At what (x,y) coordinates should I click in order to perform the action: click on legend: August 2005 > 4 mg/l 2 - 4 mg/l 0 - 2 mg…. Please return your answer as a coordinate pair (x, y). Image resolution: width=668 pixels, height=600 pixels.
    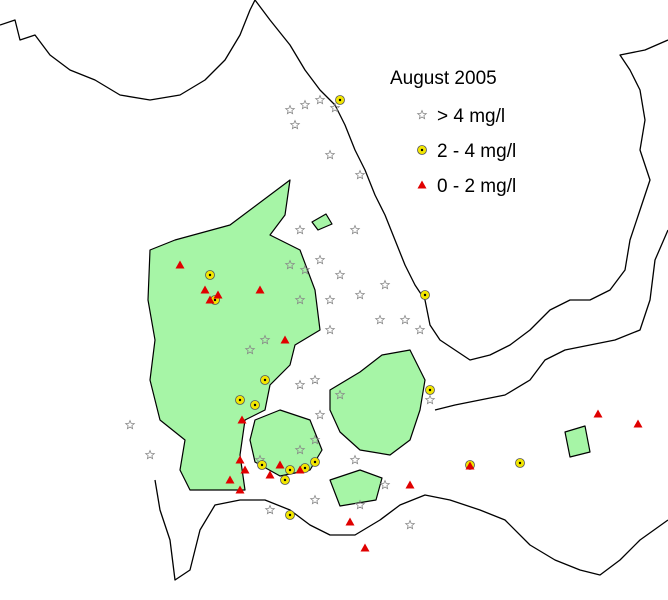
    Looking at the image, I should click on (453, 132).